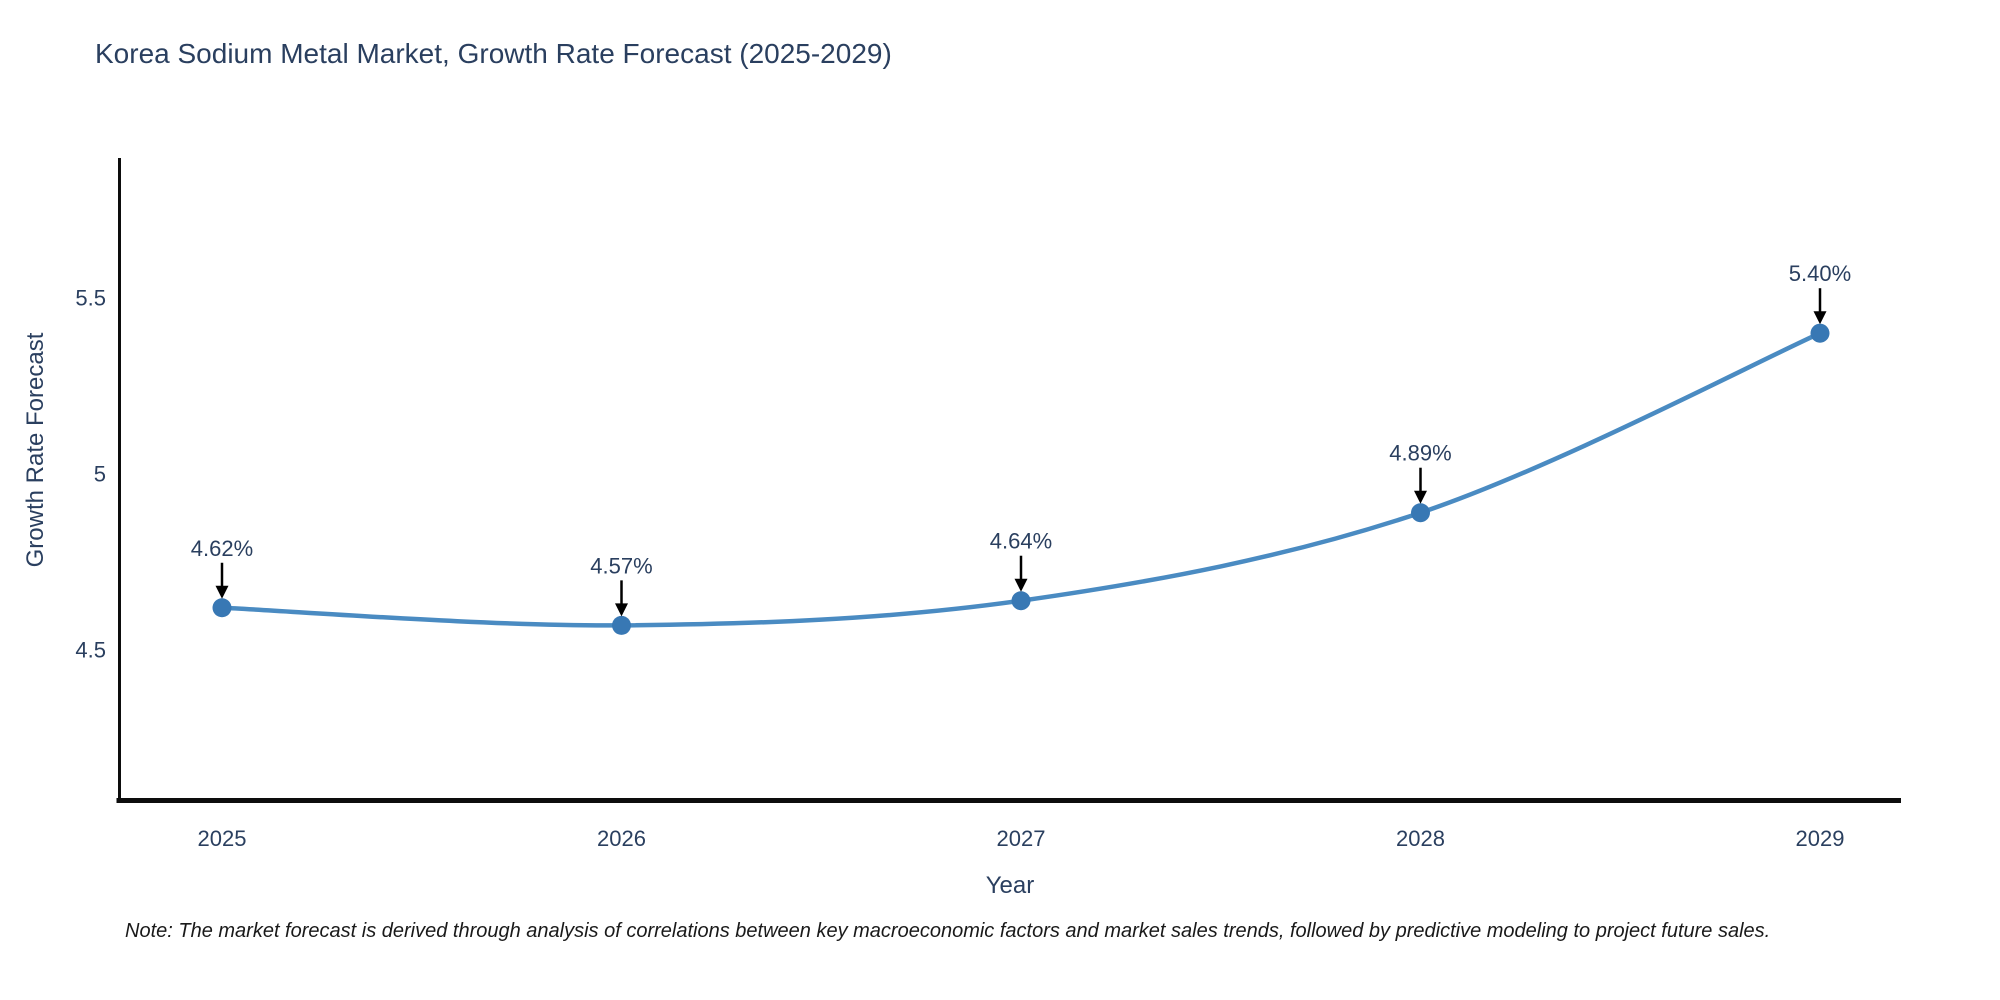 The height and width of the screenshot is (1000, 2000). Describe the element at coordinates (222, 548) in the screenshot. I see `point-annotation: 4.62%` at that location.